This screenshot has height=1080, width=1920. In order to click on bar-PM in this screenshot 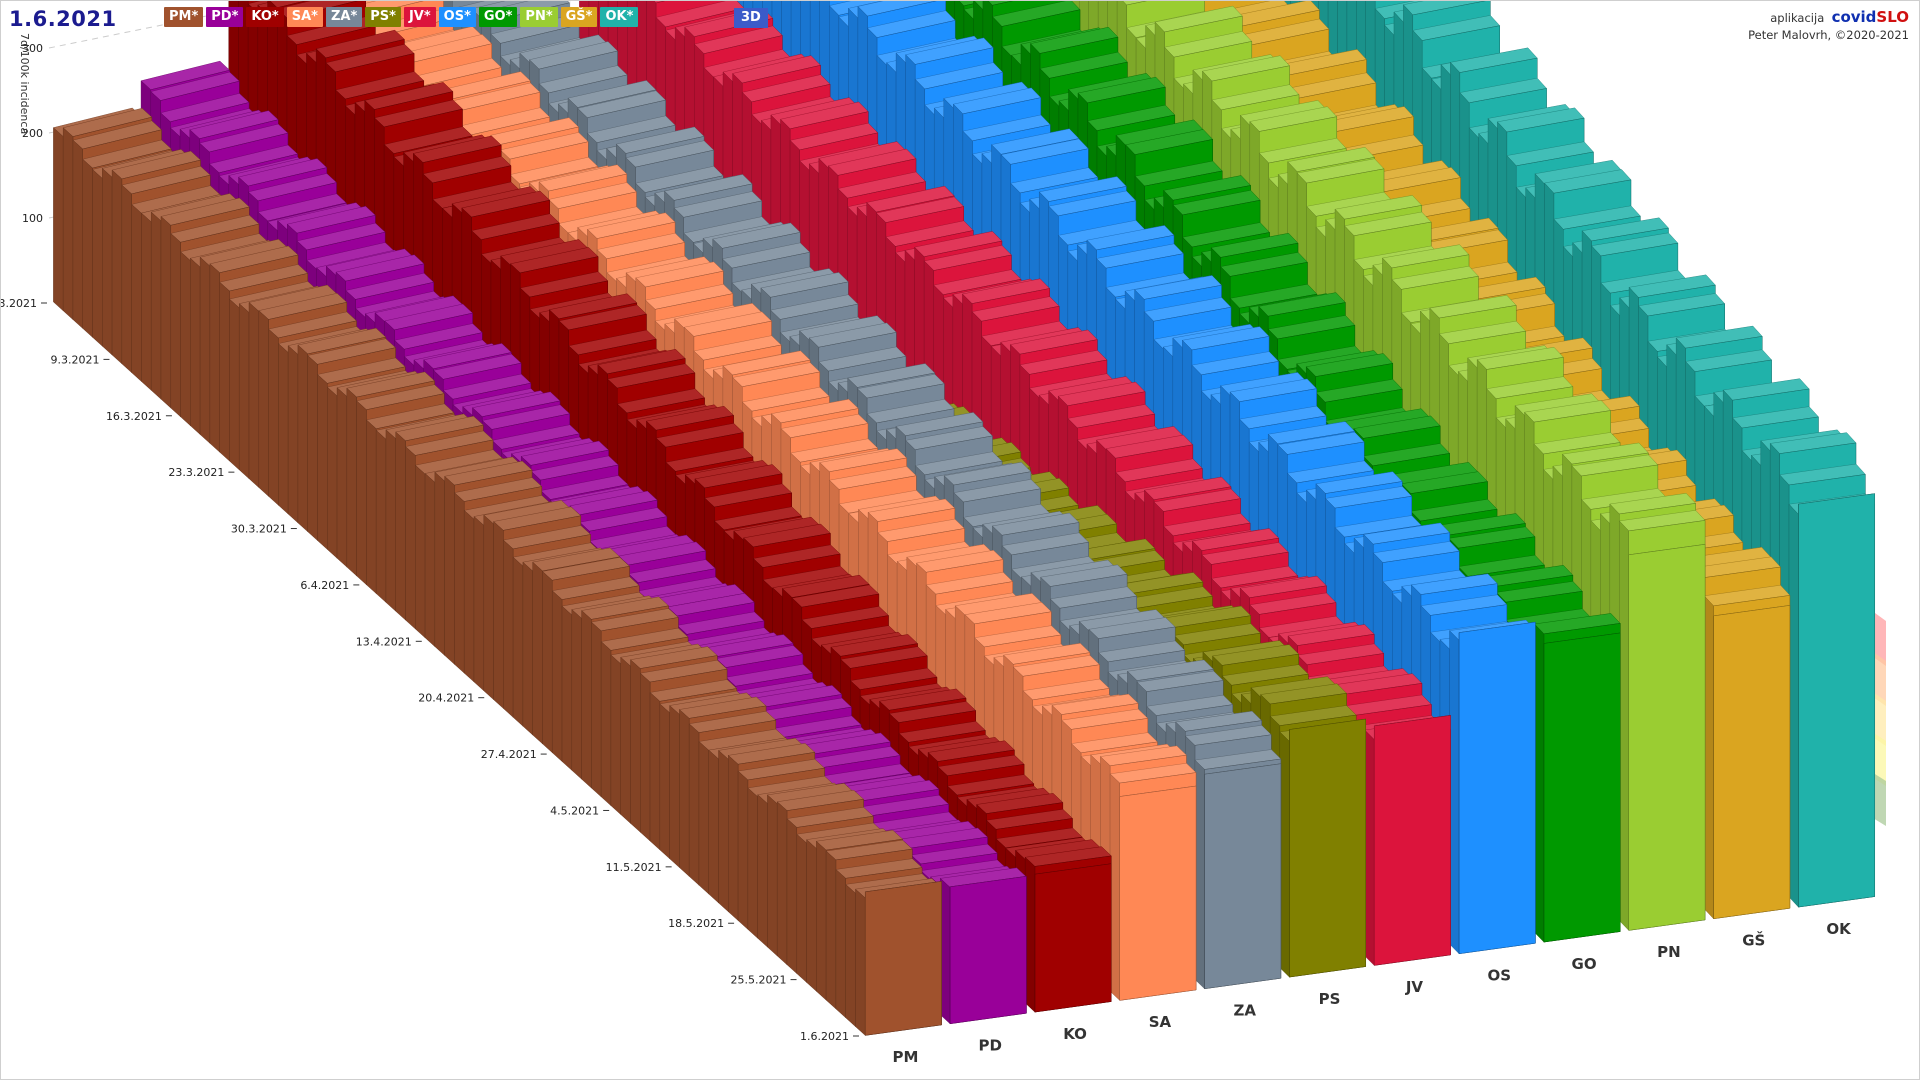, I will do `click(903, 958)`.